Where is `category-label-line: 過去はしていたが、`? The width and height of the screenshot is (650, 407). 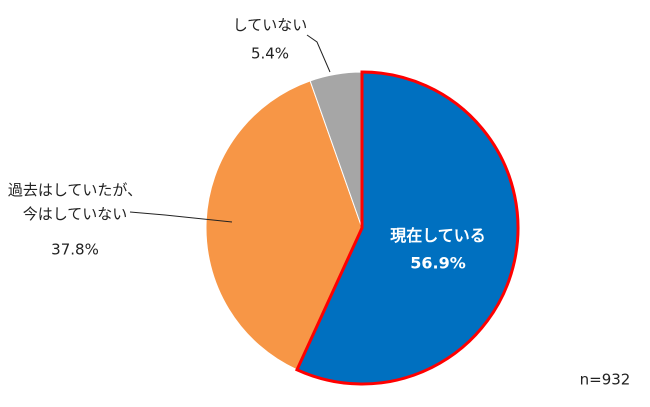
category-label-line: 過去はしていたが、 is located at coordinates (75, 190).